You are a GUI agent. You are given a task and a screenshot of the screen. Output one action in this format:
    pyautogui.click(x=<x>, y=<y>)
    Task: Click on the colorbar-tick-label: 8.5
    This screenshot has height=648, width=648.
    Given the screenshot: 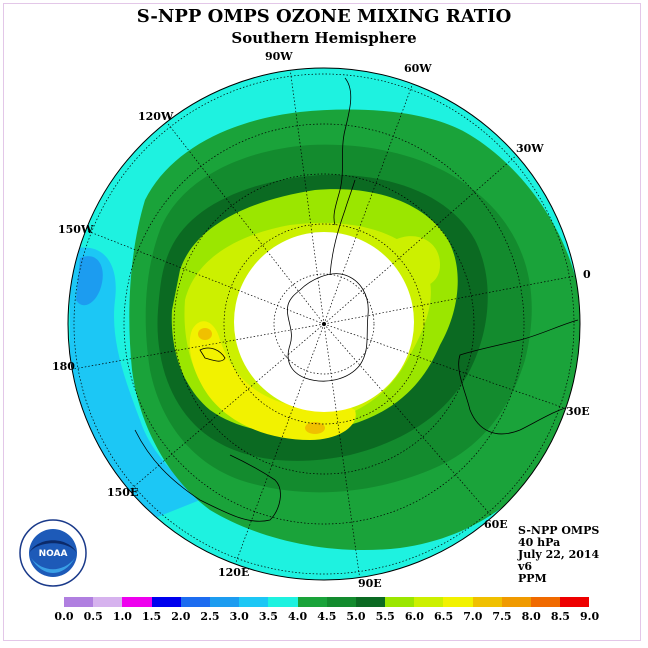 What is the action you would take?
    pyautogui.click(x=560, y=616)
    